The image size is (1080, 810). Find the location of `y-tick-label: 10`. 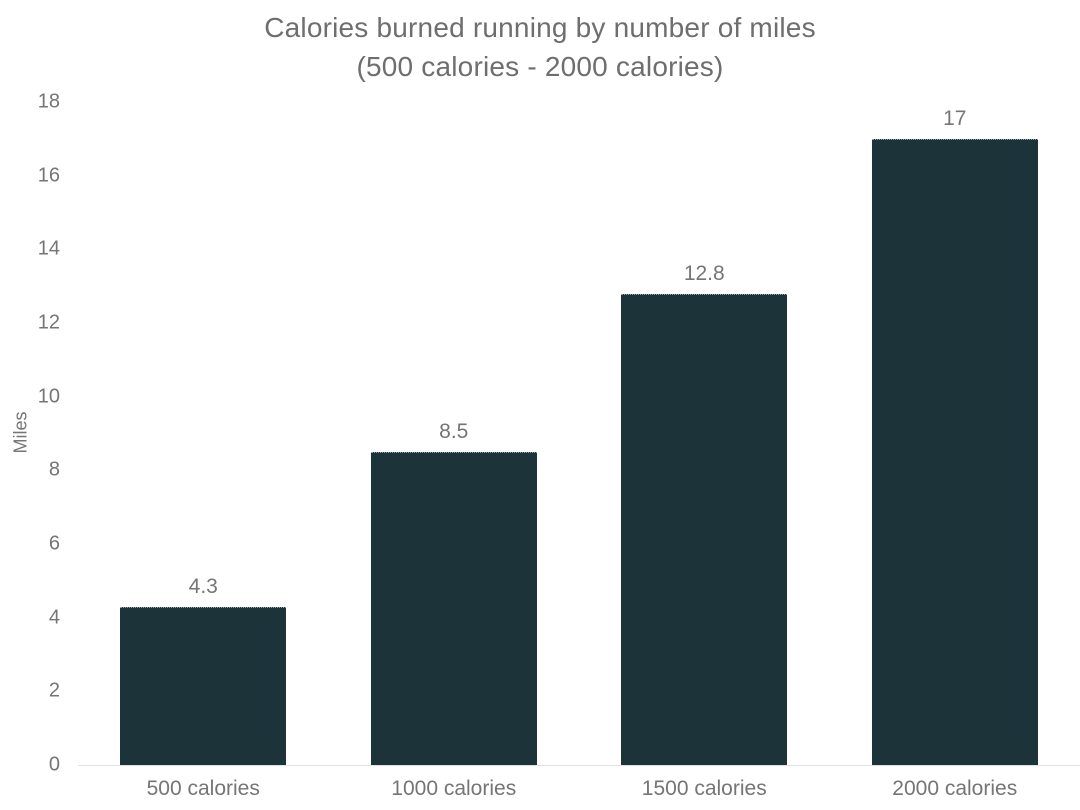

y-tick-label: 10 is located at coordinates (48, 396).